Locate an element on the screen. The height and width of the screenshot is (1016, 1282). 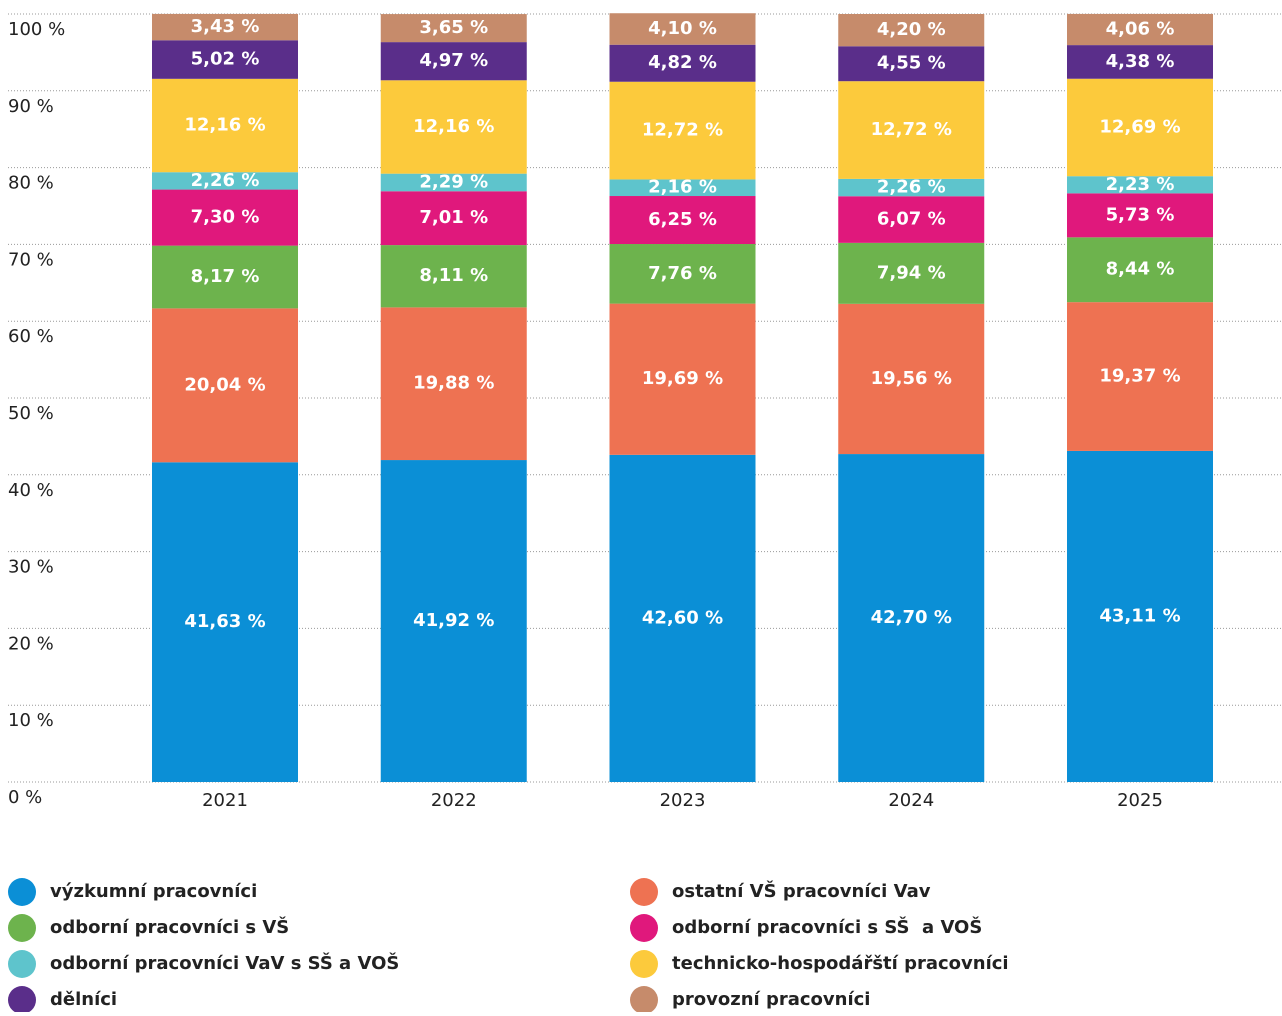
value-label: 19,56 % is located at coordinates (911, 378).